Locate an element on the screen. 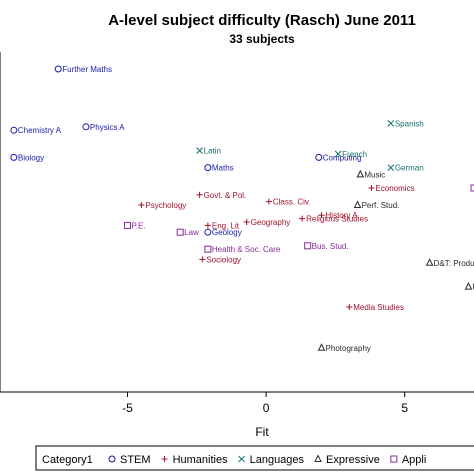  x-tick-label: -5 is located at coordinates (127, 408).